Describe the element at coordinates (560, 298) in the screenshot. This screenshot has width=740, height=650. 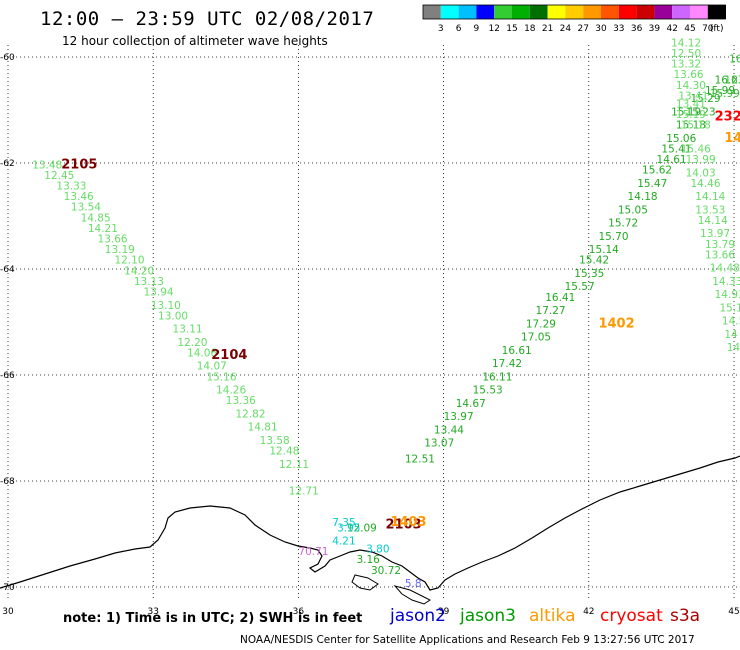
I see `wave-height-value: 16.41` at that location.